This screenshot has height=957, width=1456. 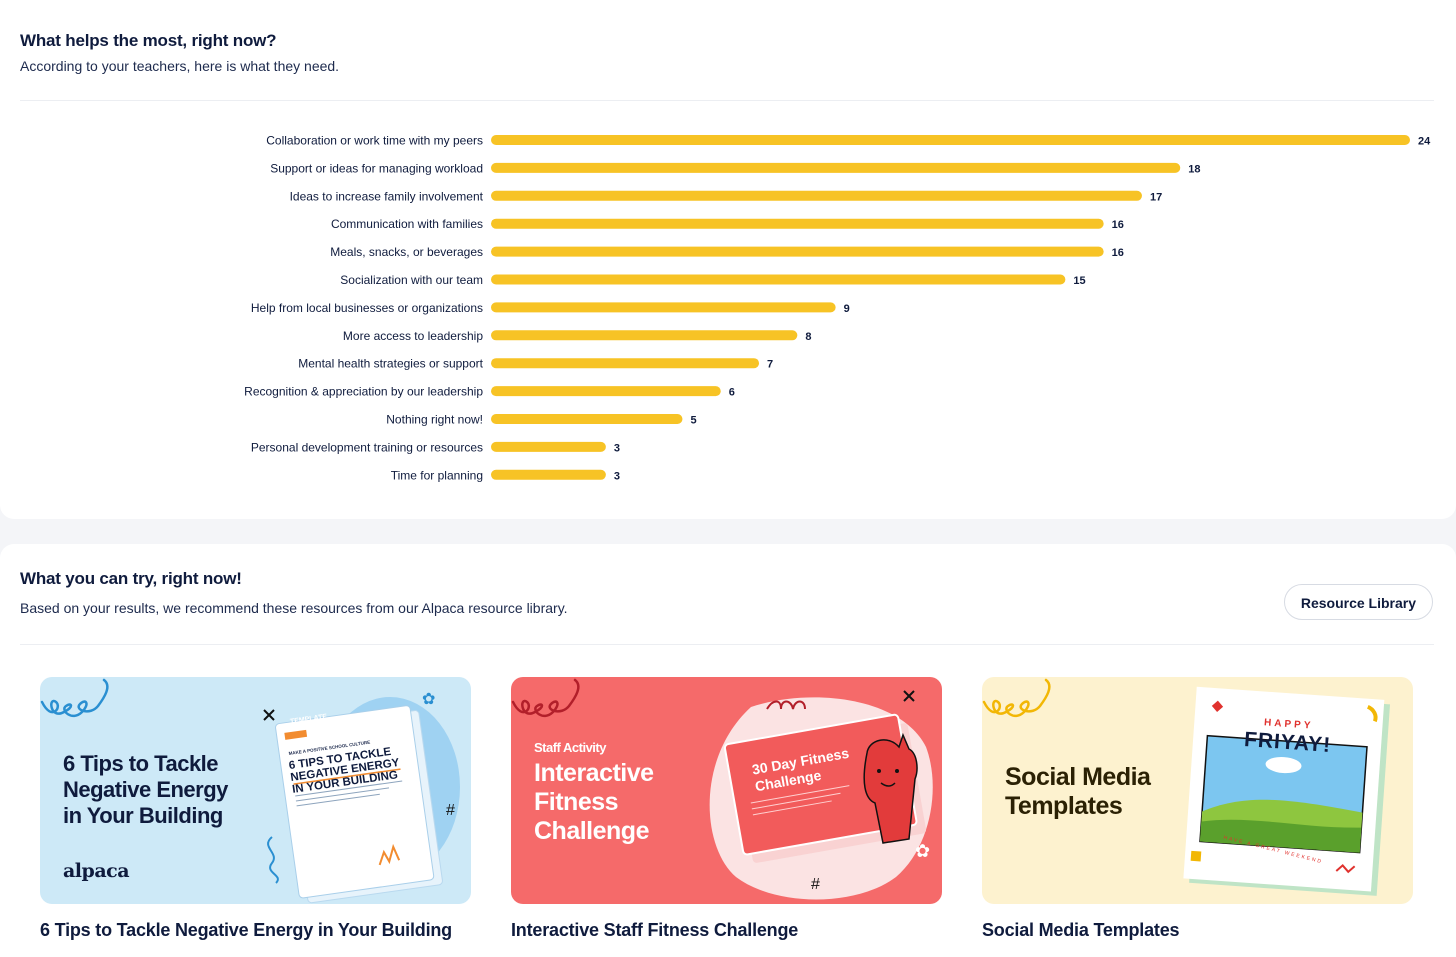 What do you see at coordinates (434, 420) in the screenshot?
I see `bar-label: Nothing right now!` at bounding box center [434, 420].